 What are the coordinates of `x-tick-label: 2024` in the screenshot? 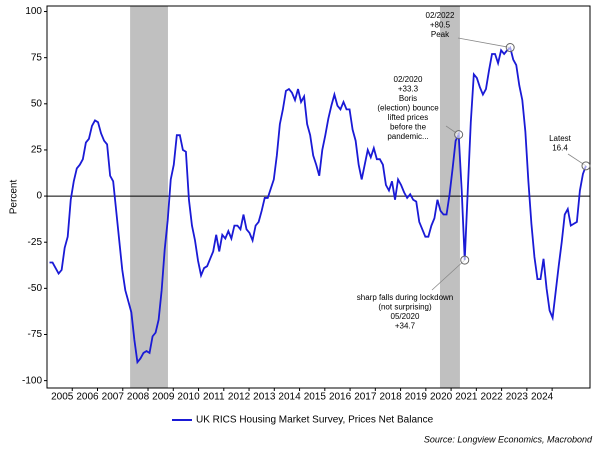 It's located at (542, 397).